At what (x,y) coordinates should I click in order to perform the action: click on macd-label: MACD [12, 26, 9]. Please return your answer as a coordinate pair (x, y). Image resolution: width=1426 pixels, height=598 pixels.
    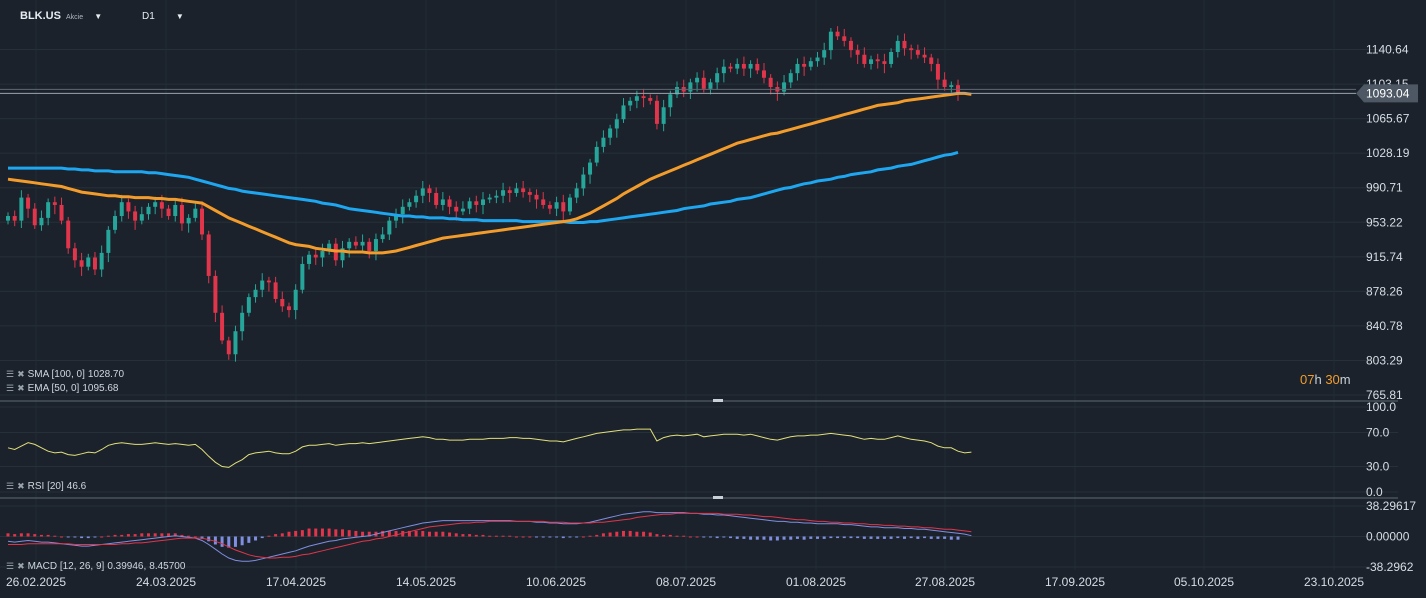
    Looking at the image, I should click on (66, 566).